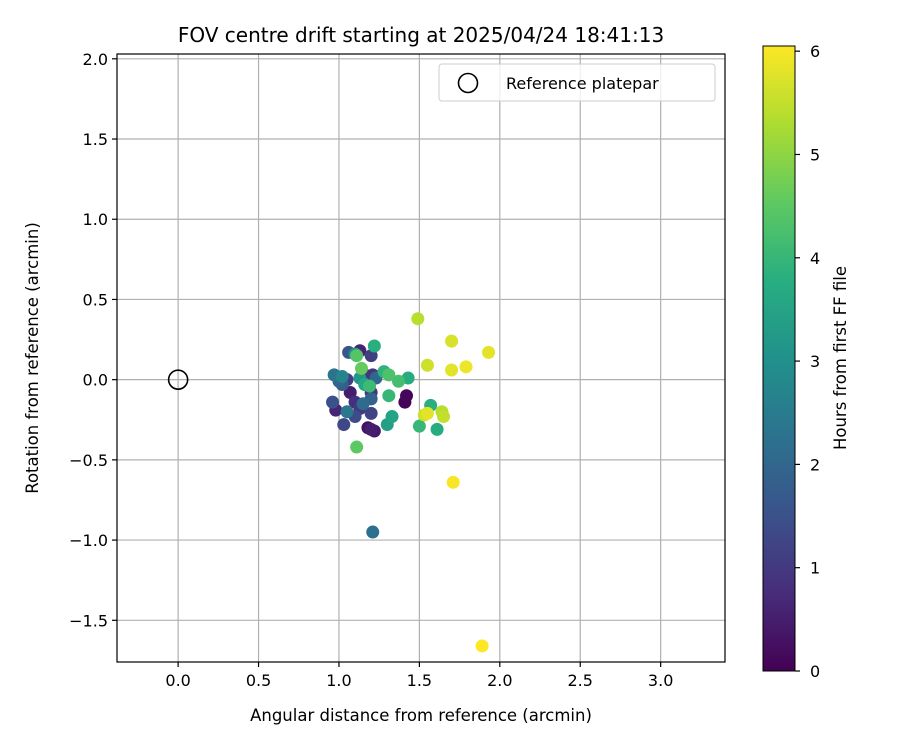 The width and height of the screenshot is (900, 750). What do you see at coordinates (815, 464) in the screenshot?
I see `colorbar-tick-label: 2` at bounding box center [815, 464].